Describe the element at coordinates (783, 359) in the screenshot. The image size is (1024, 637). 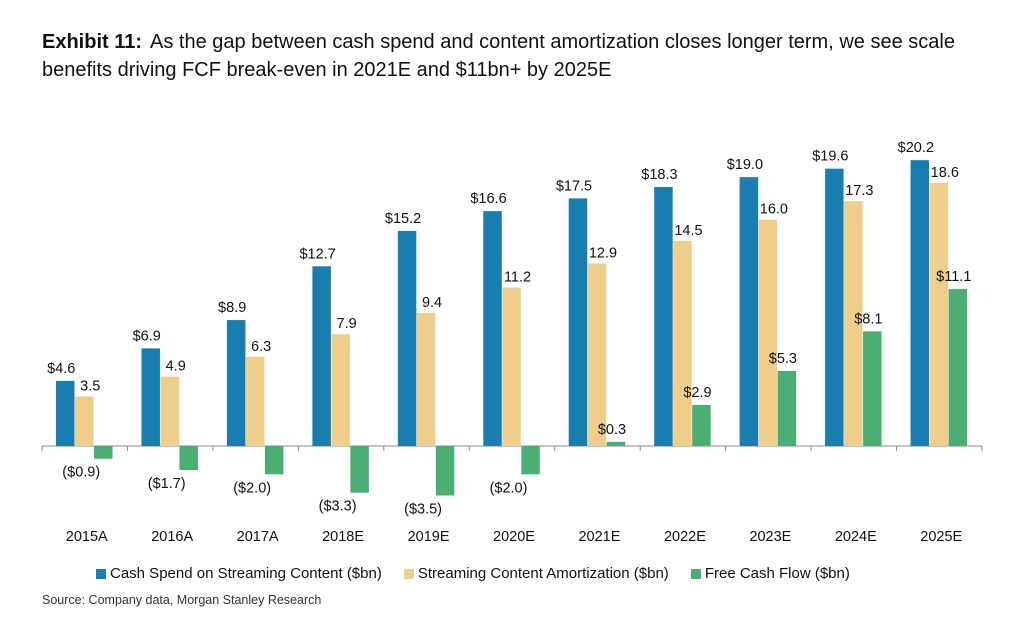
I see `data-label-fcf-2023E: $5.3` at that location.